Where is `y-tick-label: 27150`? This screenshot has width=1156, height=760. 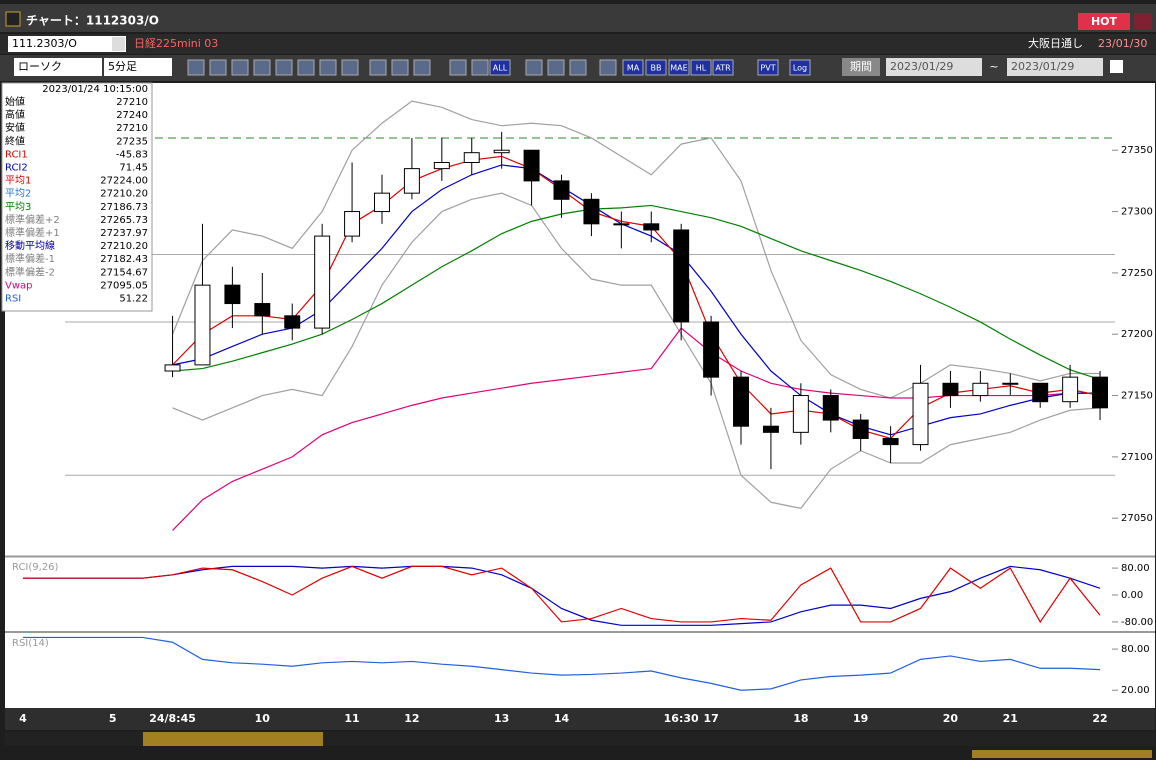 y-tick-label: 27150 is located at coordinates (1137, 396).